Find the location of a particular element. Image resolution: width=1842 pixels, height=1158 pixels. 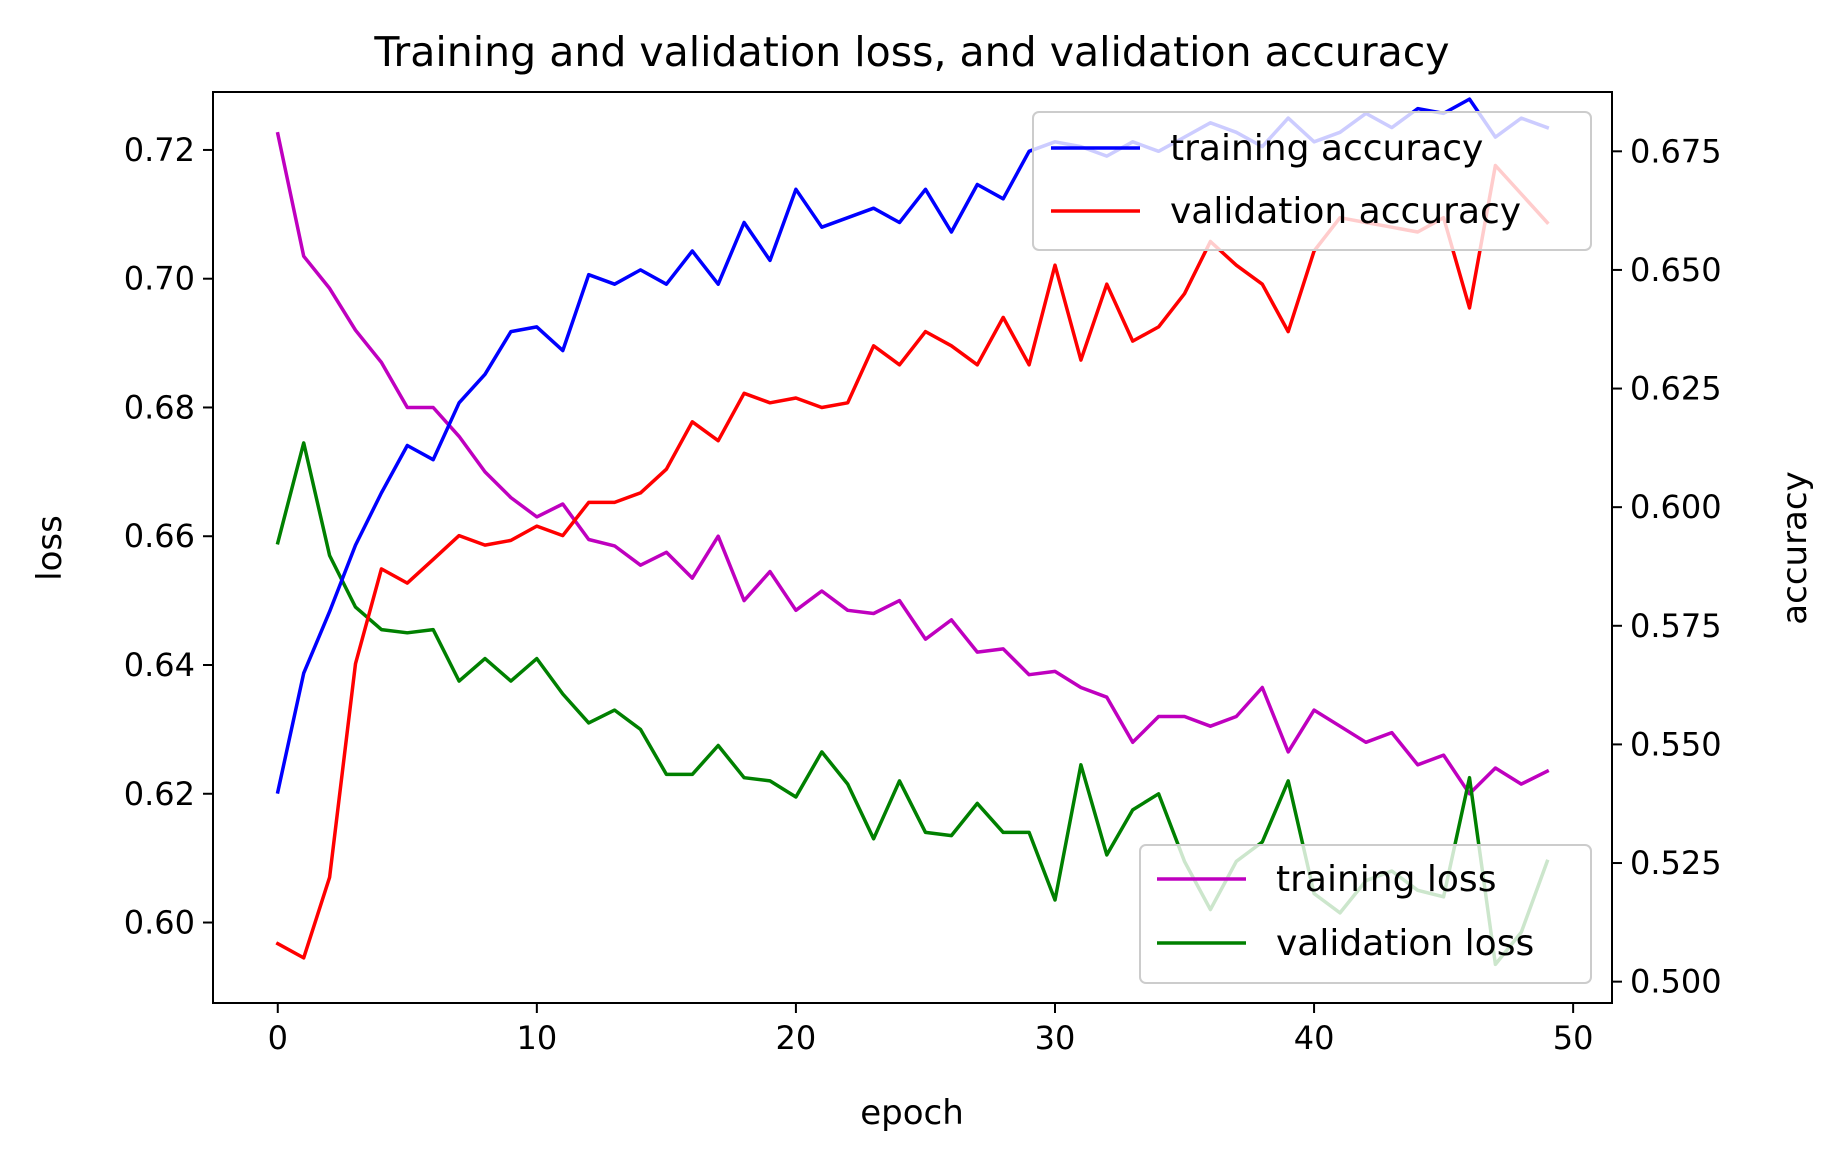

legend-loss: training loss validation loss is located at coordinates (1365, 914).